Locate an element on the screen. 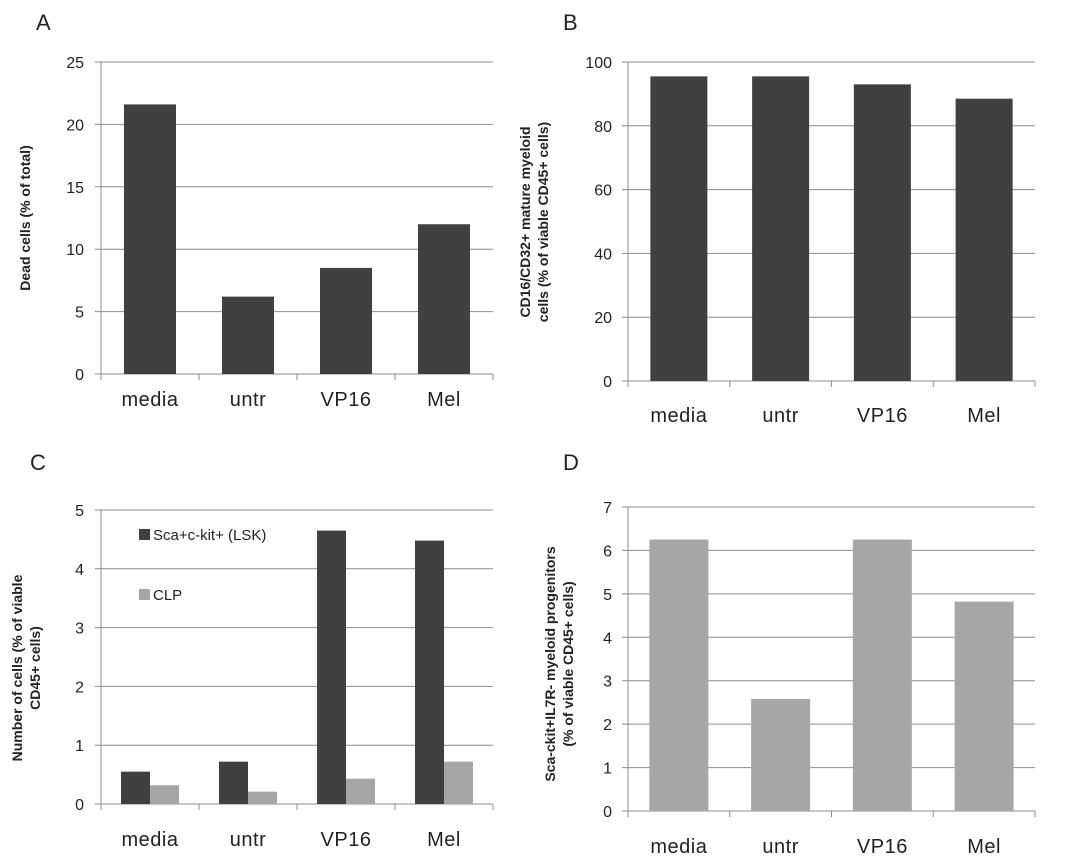 Image resolution: width=1068 pixels, height=860 pixels. legend-label: CLP is located at coordinates (167, 595).